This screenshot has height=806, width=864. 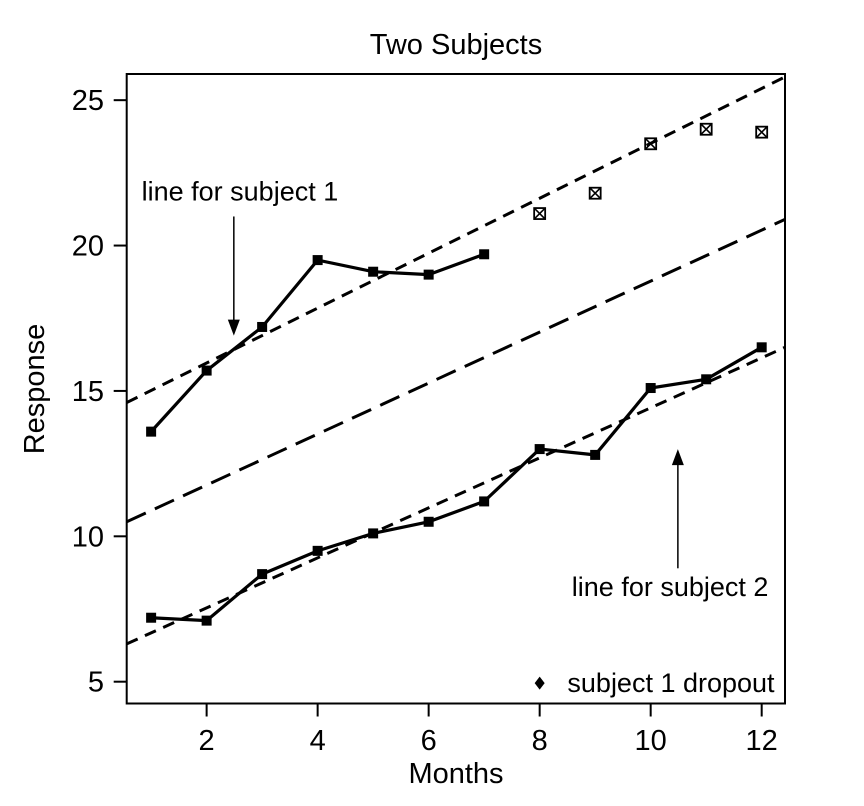 What do you see at coordinates (762, 741) in the screenshot?
I see `x-tick-label: 12` at bounding box center [762, 741].